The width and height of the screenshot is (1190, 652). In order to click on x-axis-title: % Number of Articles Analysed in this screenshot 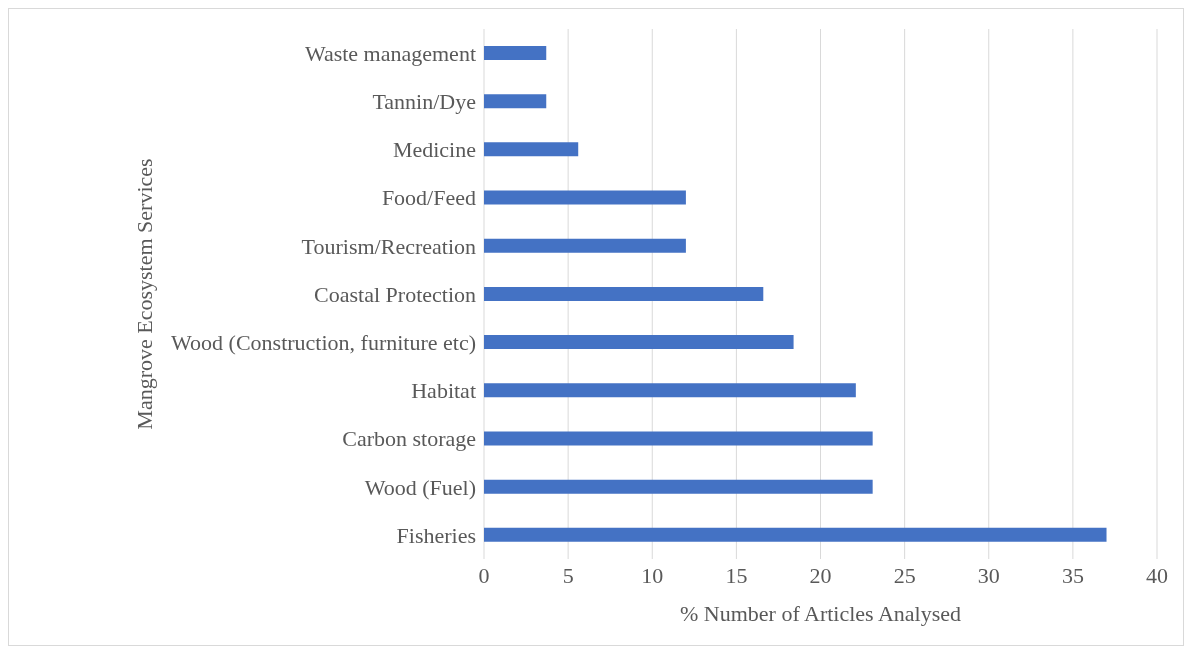, I will do `click(820, 613)`.